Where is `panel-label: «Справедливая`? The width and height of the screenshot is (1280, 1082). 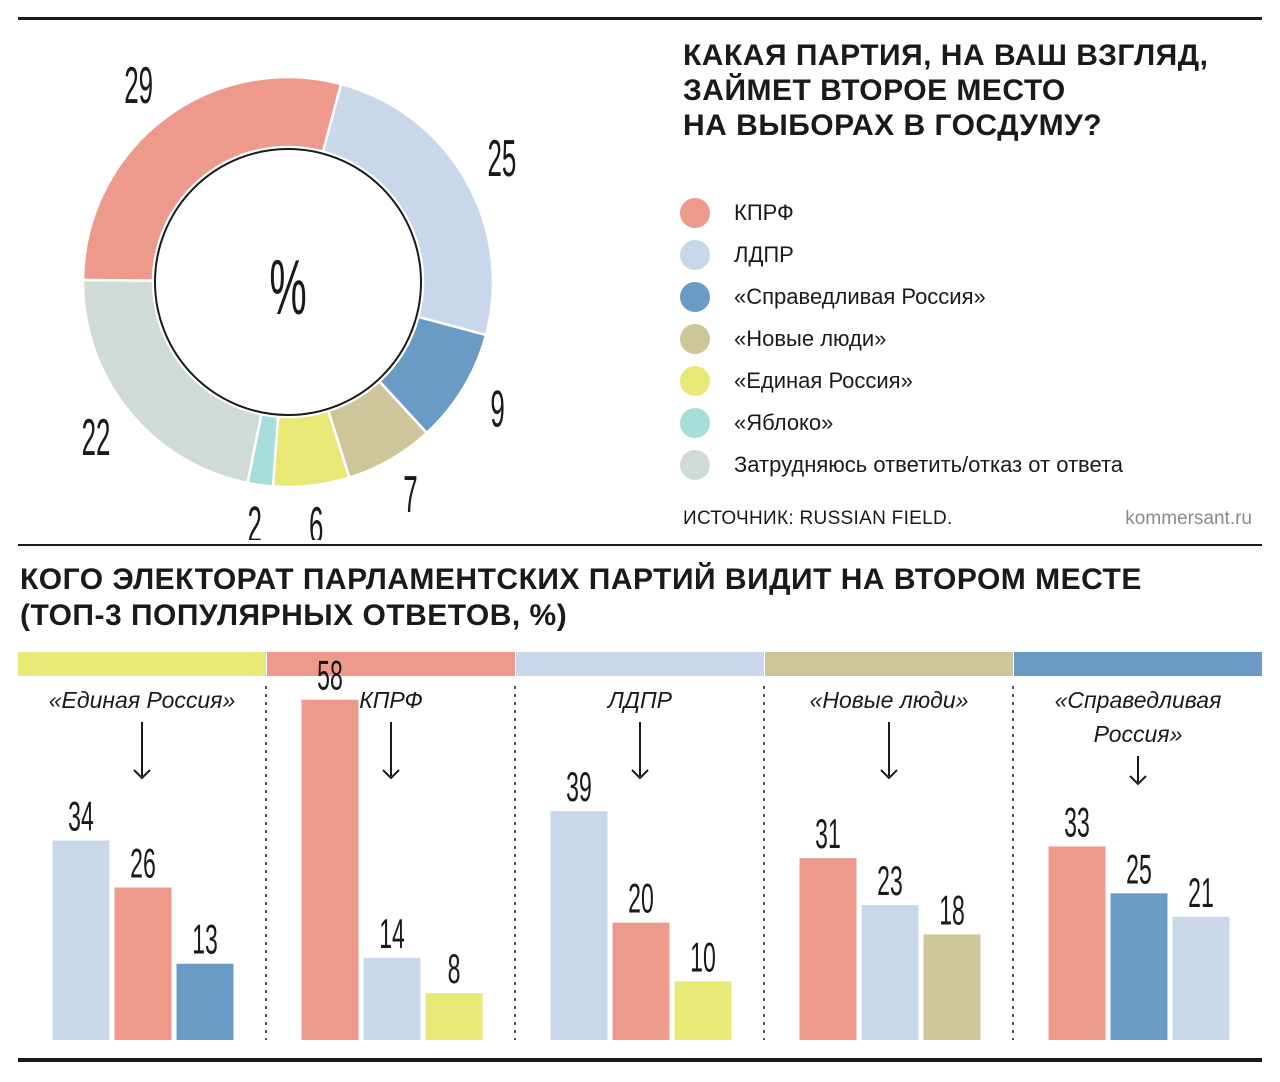 panel-label: «Справедливая is located at coordinates (1138, 700).